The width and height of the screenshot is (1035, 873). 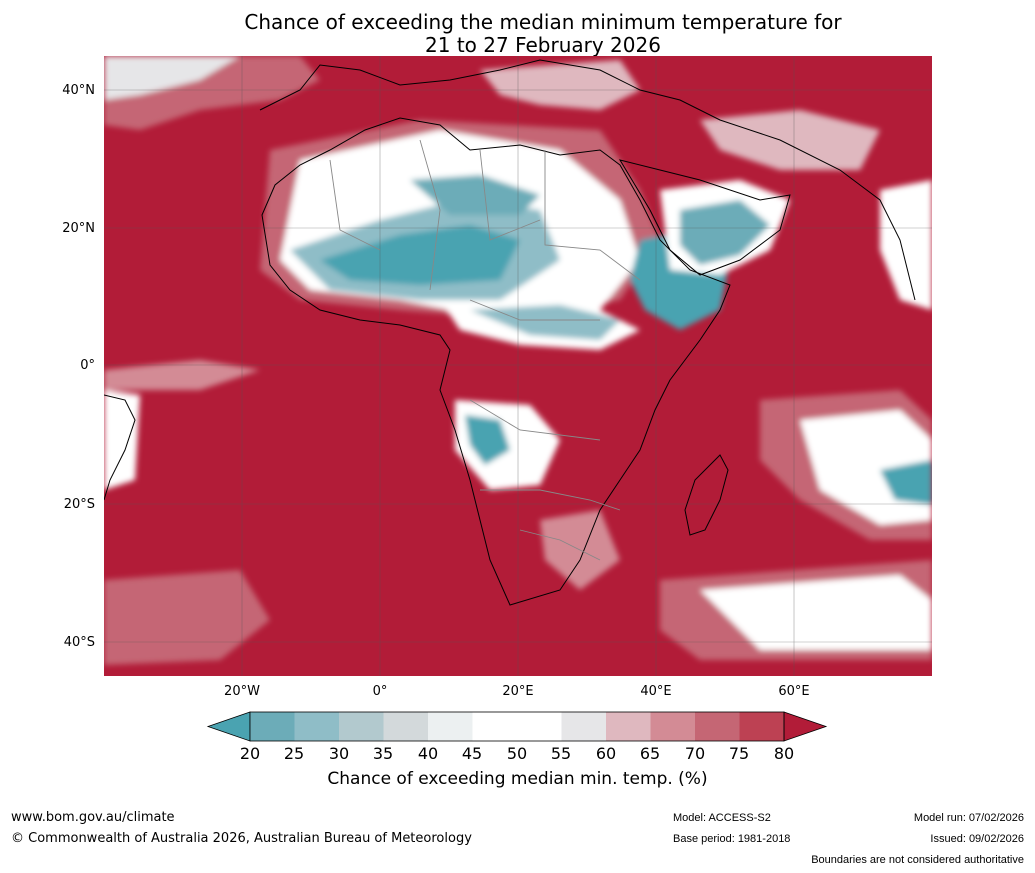 I want to click on footer-issued: Issued: 09/02/2026, so click(x=977, y=839).